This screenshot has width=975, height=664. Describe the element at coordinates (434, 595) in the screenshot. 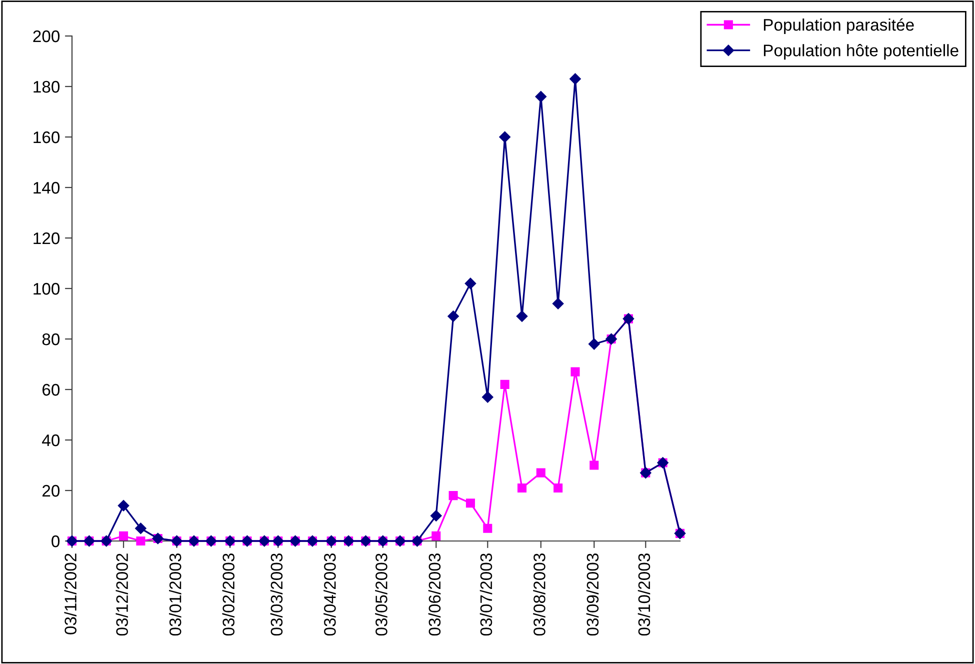

I see `x-tick-label: 03/06/2003` at that location.